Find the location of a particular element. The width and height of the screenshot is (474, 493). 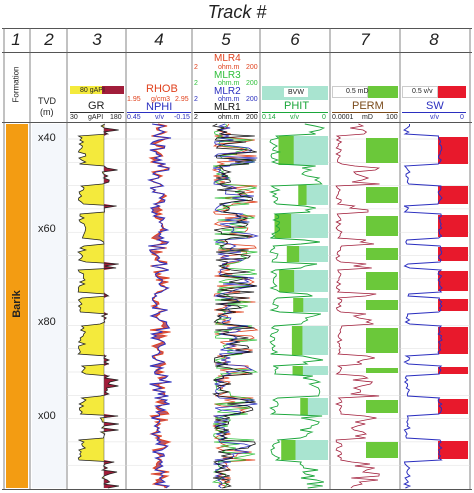

gr-scale-line is located at coordinates (97, 112).